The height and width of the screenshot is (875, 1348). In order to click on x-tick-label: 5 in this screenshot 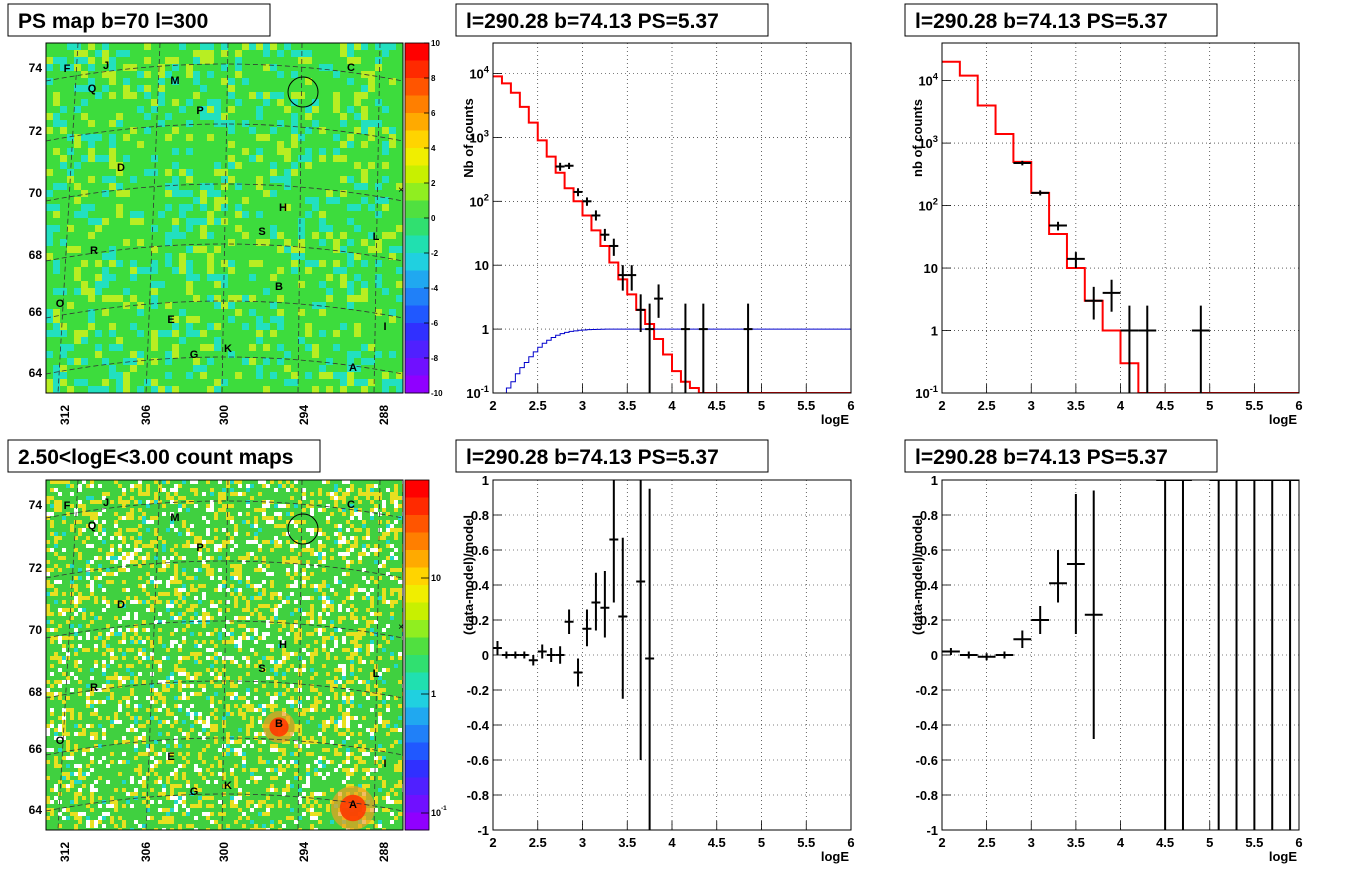, I will do `click(1209, 405)`.